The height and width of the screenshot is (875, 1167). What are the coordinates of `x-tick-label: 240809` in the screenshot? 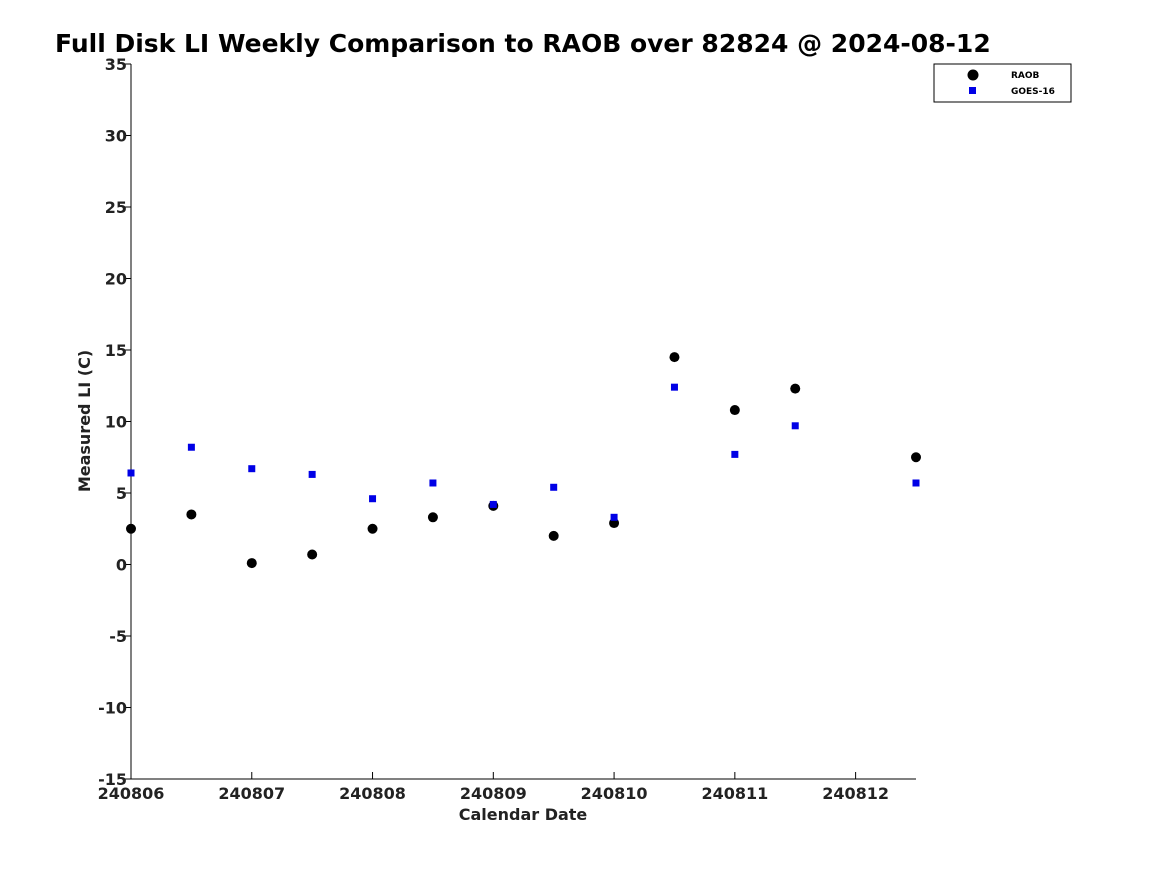 It's located at (493, 793).